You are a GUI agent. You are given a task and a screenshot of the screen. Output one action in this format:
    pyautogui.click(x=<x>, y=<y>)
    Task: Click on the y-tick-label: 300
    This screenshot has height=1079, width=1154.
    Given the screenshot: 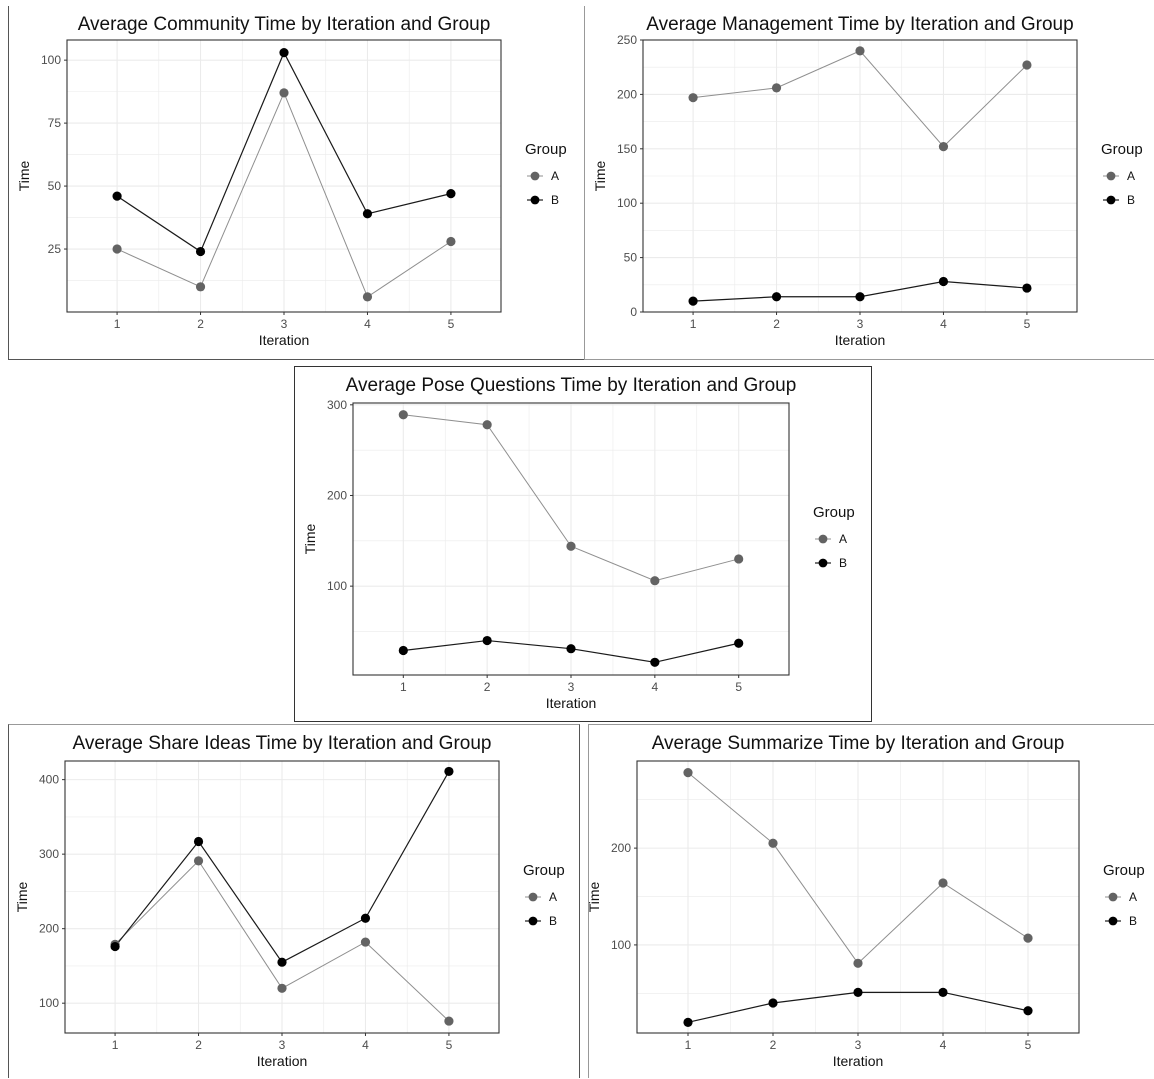 What is the action you would take?
    pyautogui.click(x=337, y=405)
    